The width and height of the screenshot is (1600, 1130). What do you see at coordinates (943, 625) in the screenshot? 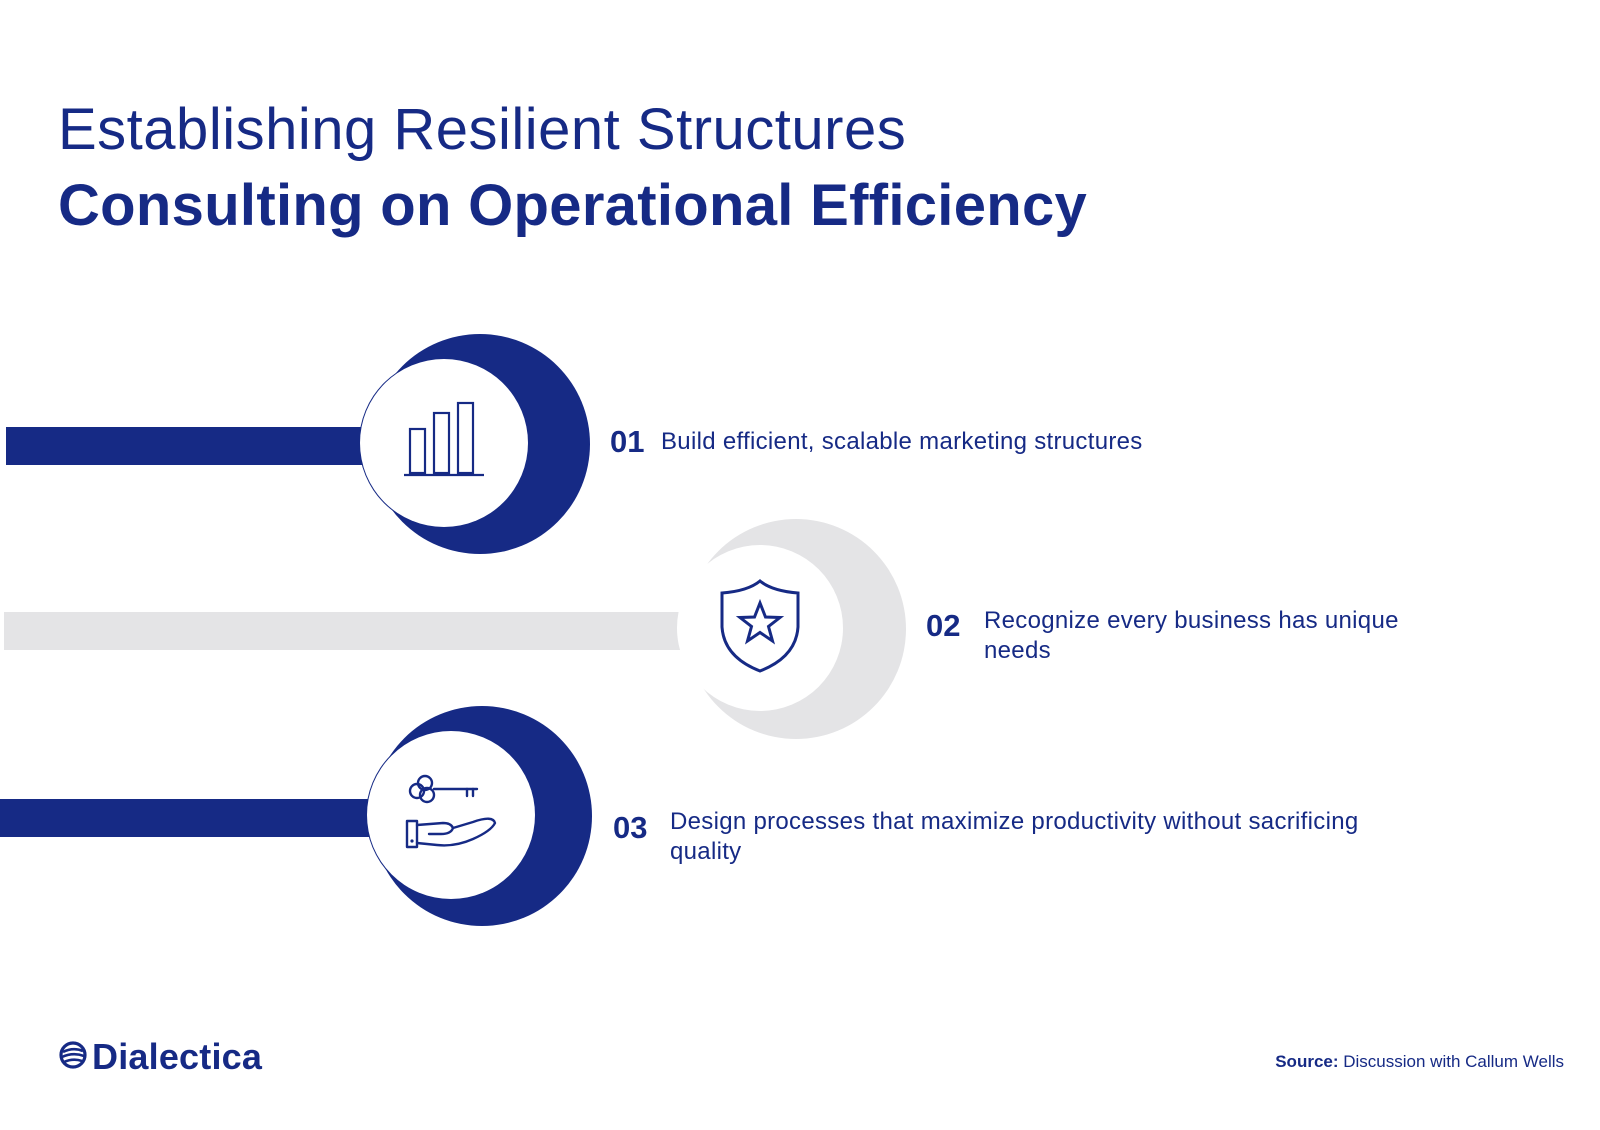
I see `step-2-number: 02` at bounding box center [943, 625].